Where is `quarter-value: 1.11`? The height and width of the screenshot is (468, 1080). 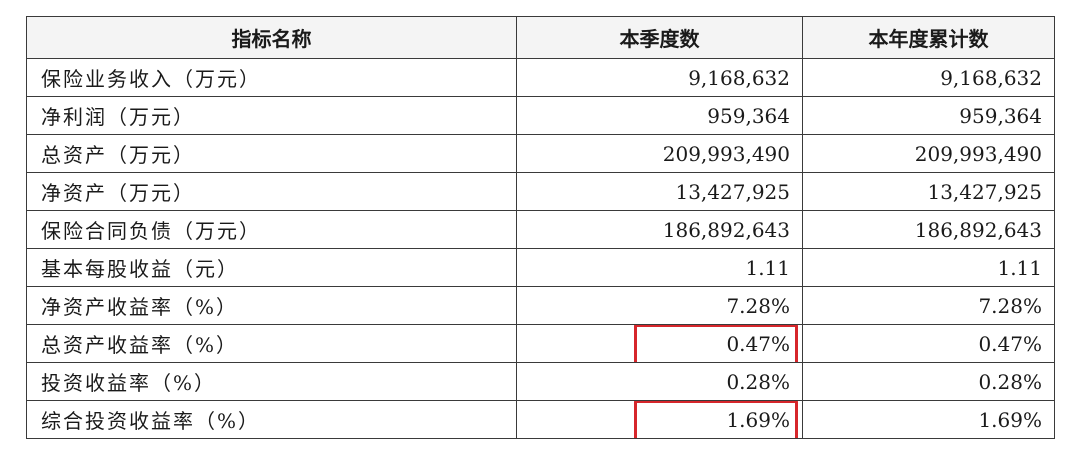
quarter-value: 1.11 is located at coordinates (659, 267).